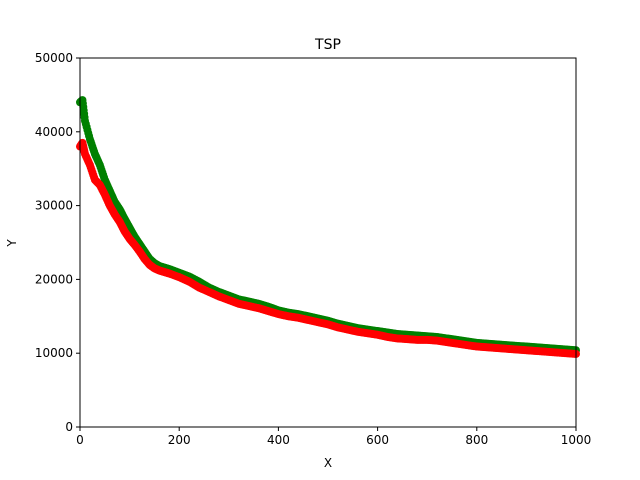 The width and height of the screenshot is (640, 480). I want to click on x-axis-label: X, so click(328, 463).